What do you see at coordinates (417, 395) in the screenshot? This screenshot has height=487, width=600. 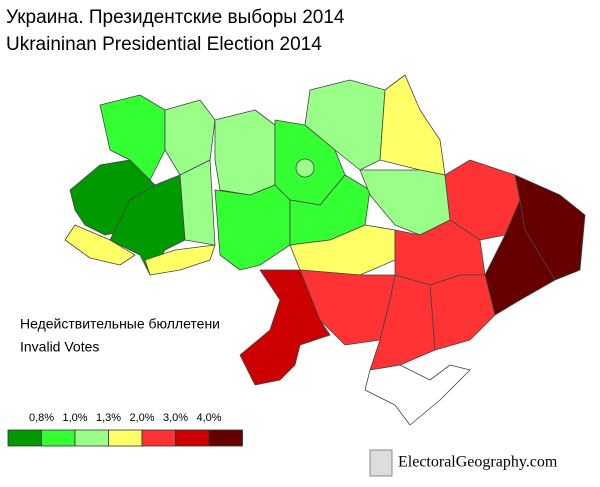 I see `crimea` at bounding box center [417, 395].